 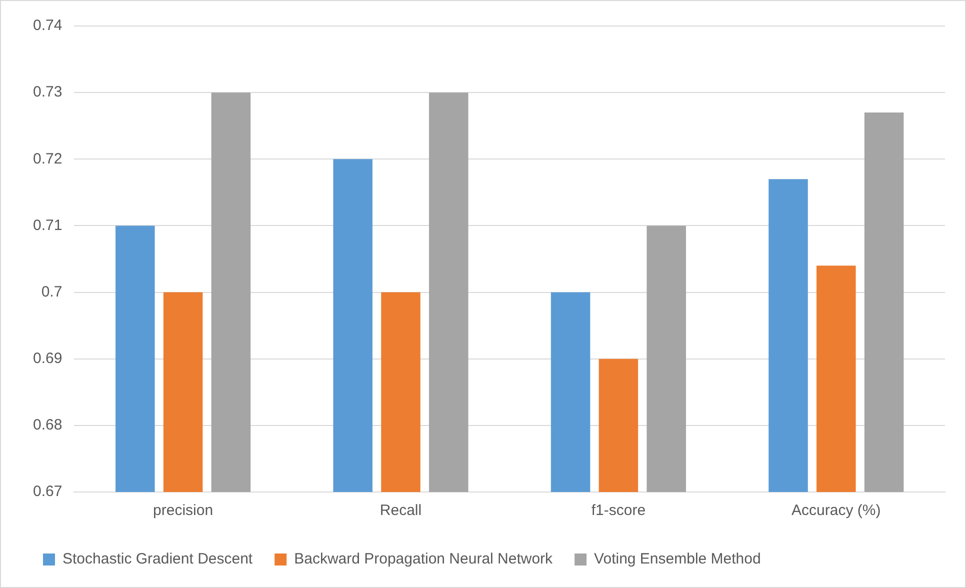 I want to click on y-tick-label: 0.71, so click(x=47, y=225).